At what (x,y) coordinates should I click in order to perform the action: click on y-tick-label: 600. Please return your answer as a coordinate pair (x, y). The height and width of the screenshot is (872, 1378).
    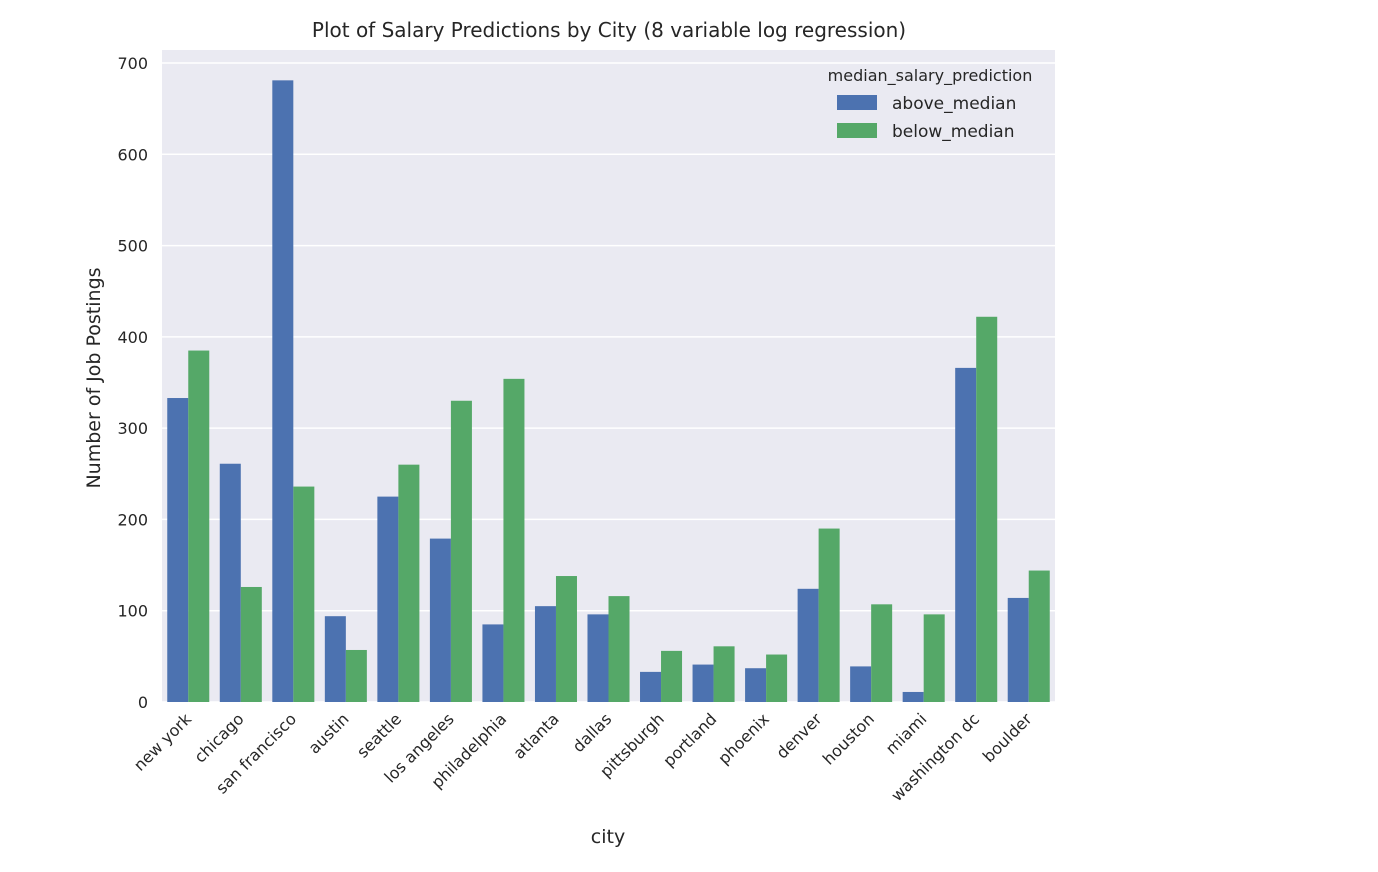
    Looking at the image, I should click on (132, 154).